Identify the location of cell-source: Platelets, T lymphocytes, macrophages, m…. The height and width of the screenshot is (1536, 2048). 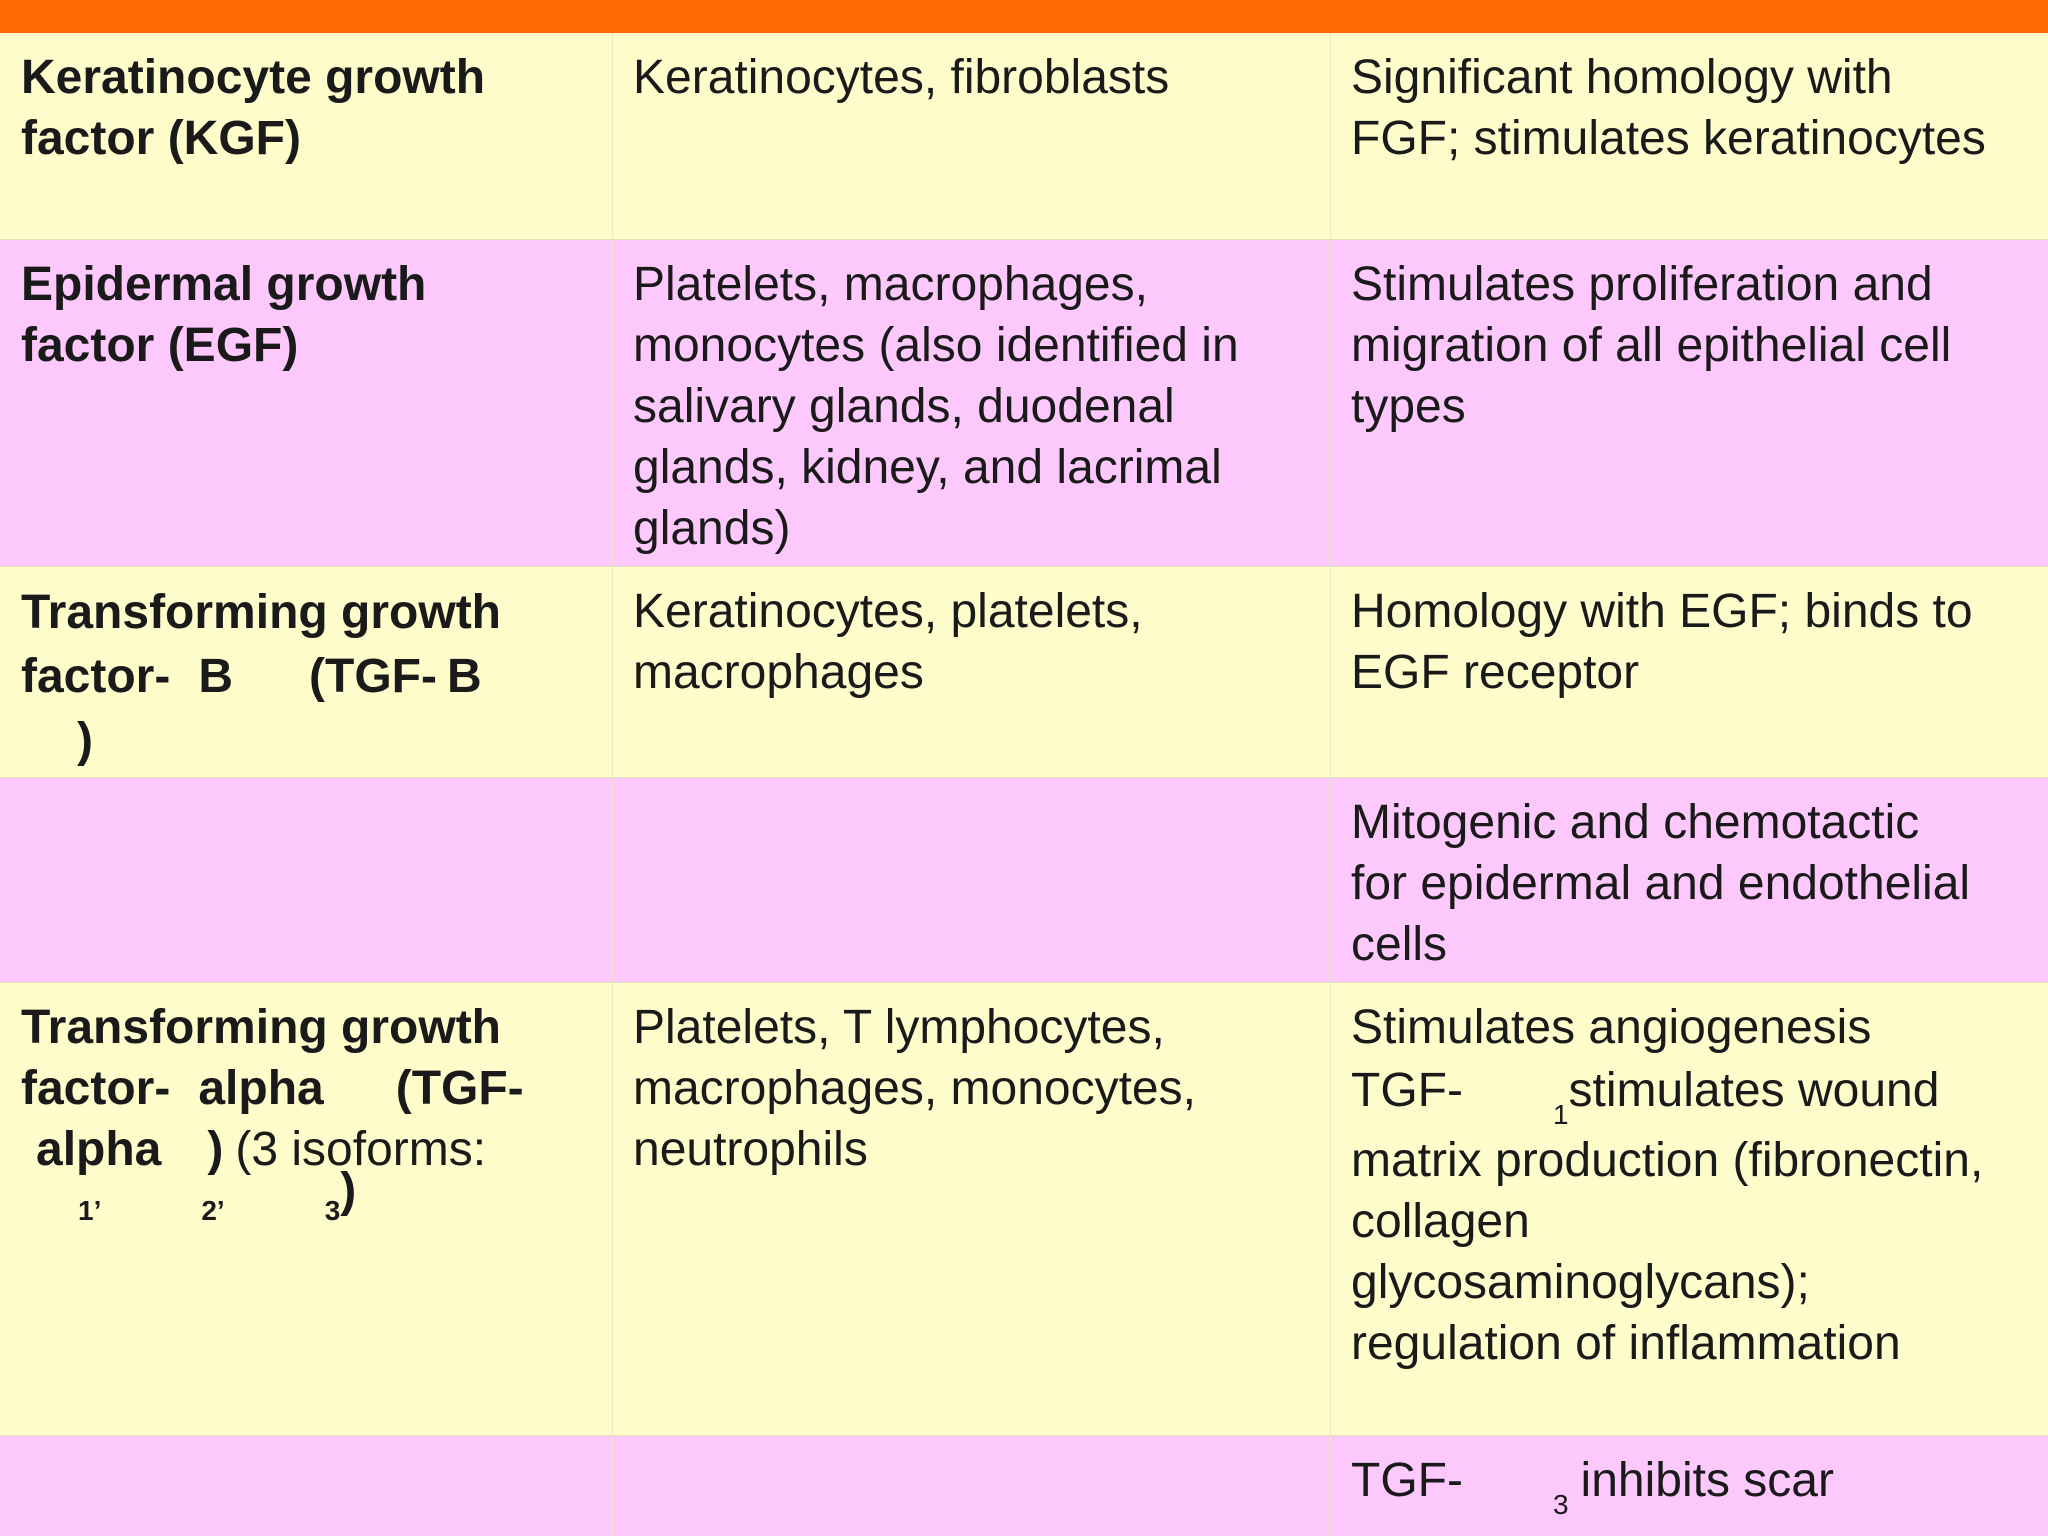
(914, 1088).